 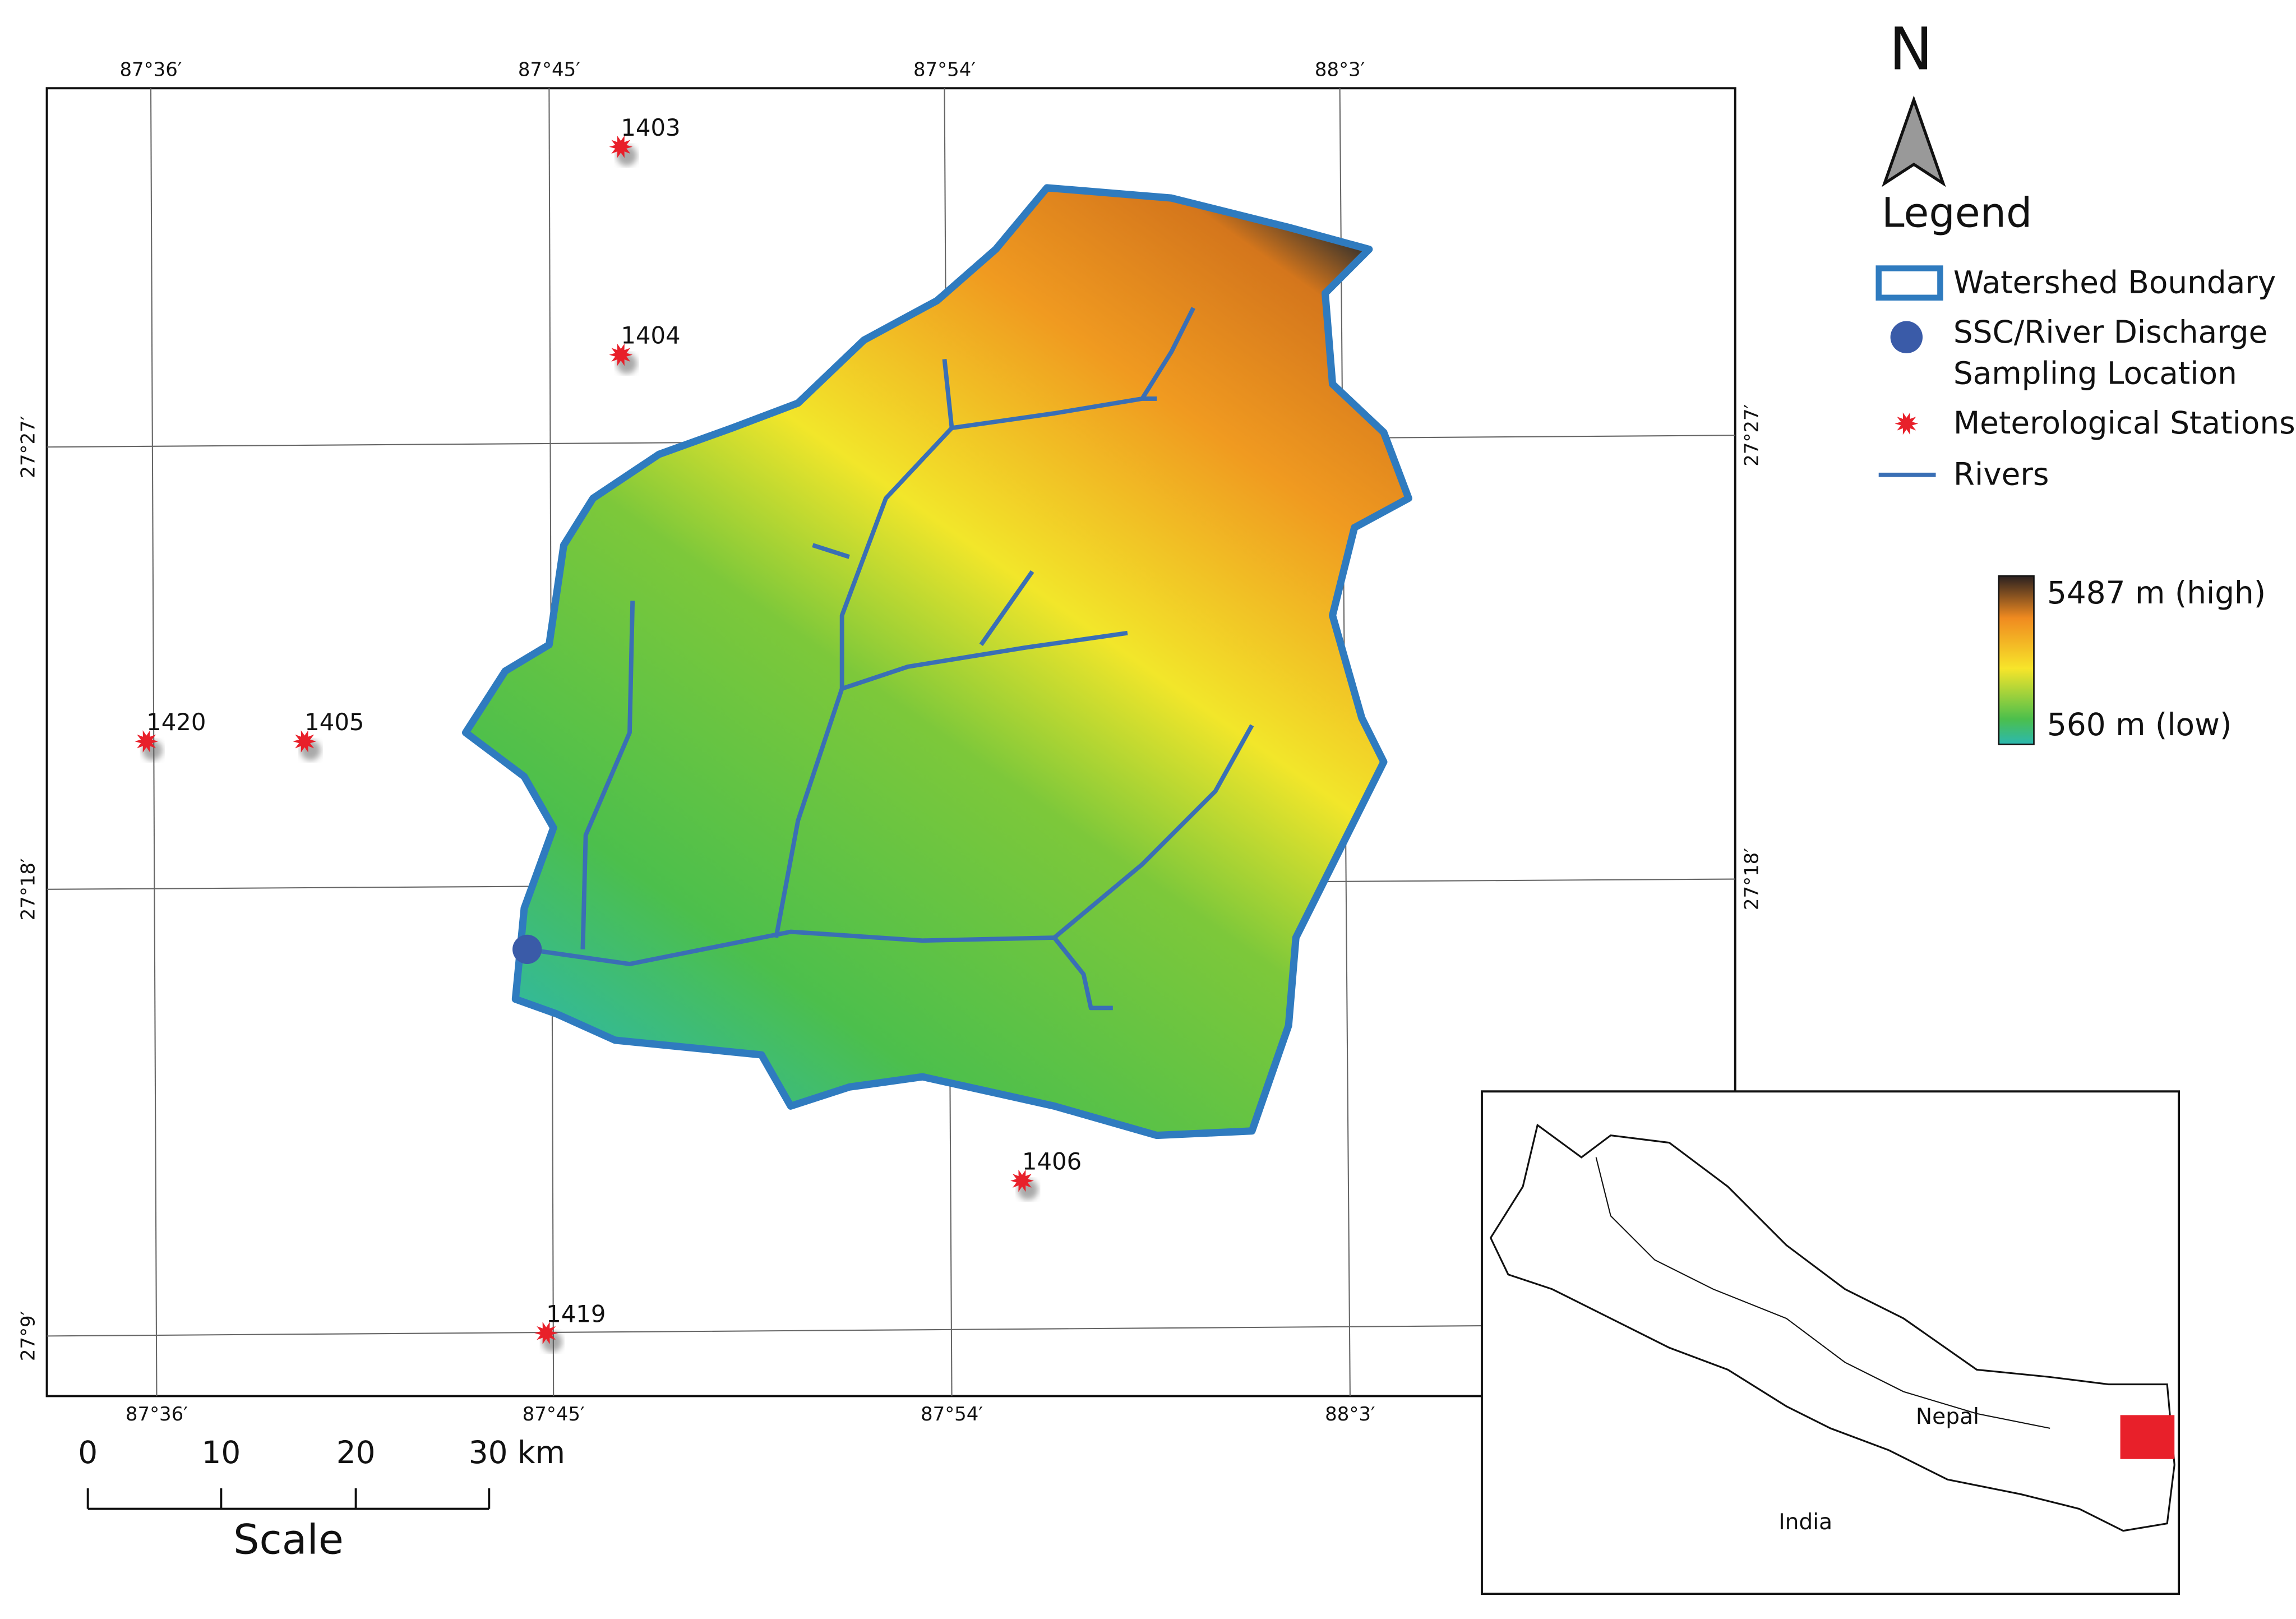 What do you see at coordinates (2124, 423) in the screenshot?
I see `legend-label: Meterological Stations` at bounding box center [2124, 423].